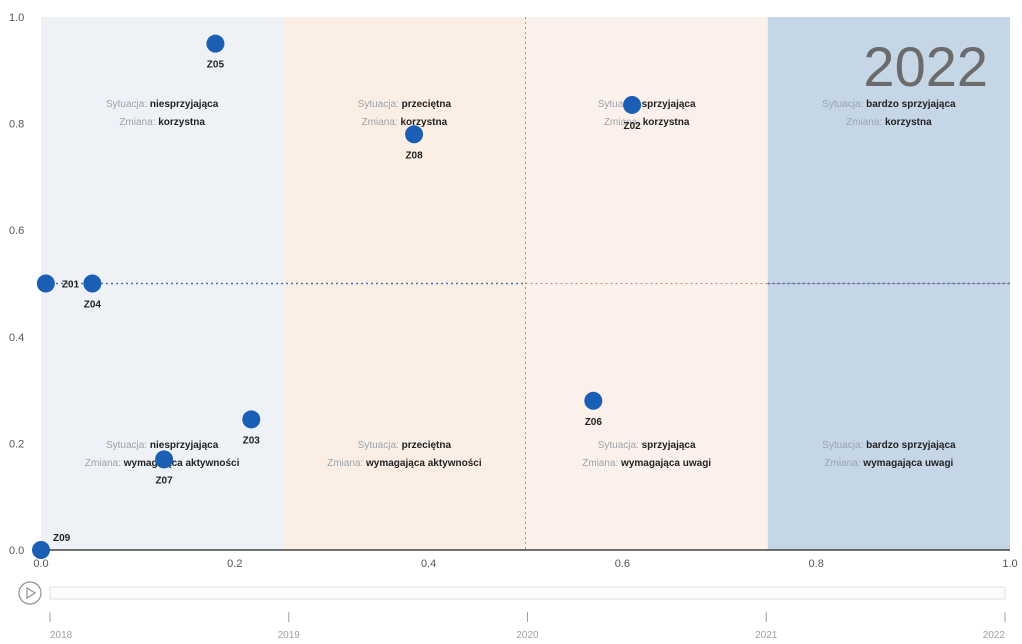  What do you see at coordinates (1009, 564) in the screenshot?
I see `x-tick-label: 1.0` at bounding box center [1009, 564].